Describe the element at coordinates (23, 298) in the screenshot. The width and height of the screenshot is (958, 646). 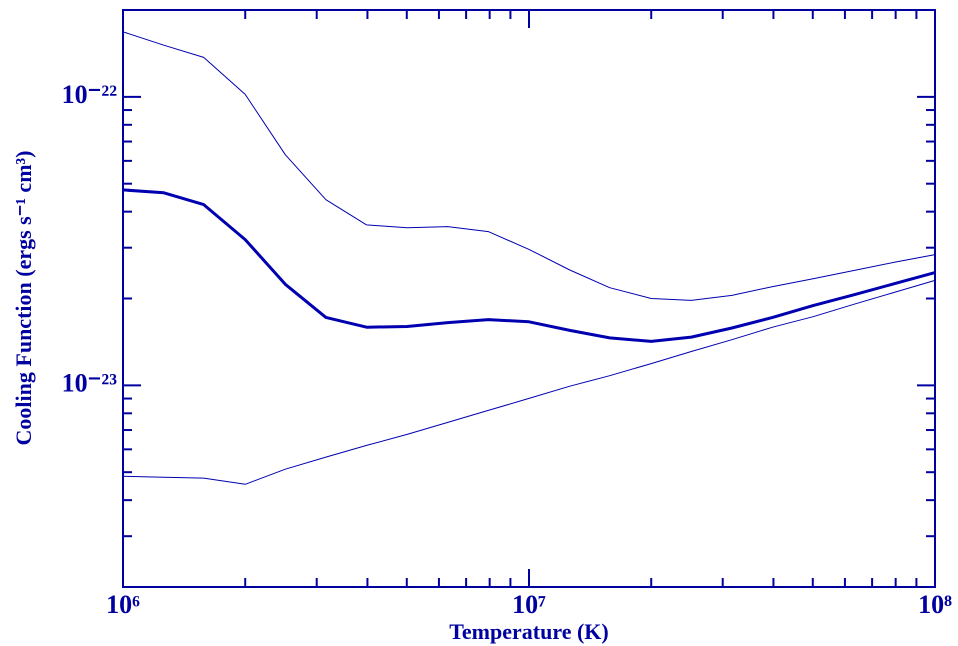
I see `y-axis-label: Cooling Function (ergs s⁻¹ cm³)` at that location.